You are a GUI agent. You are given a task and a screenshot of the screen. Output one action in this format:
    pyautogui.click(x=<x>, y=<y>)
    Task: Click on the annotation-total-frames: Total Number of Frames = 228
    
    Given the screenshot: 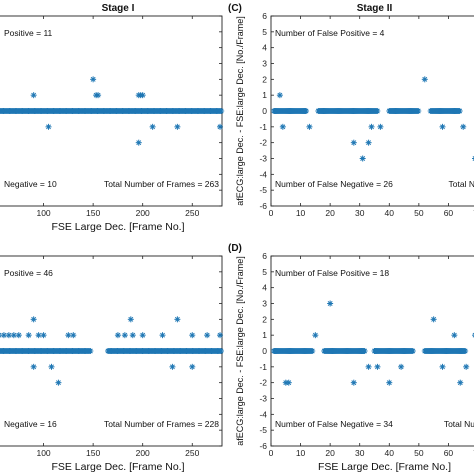 What is the action you would take?
    pyautogui.click(x=161, y=424)
    